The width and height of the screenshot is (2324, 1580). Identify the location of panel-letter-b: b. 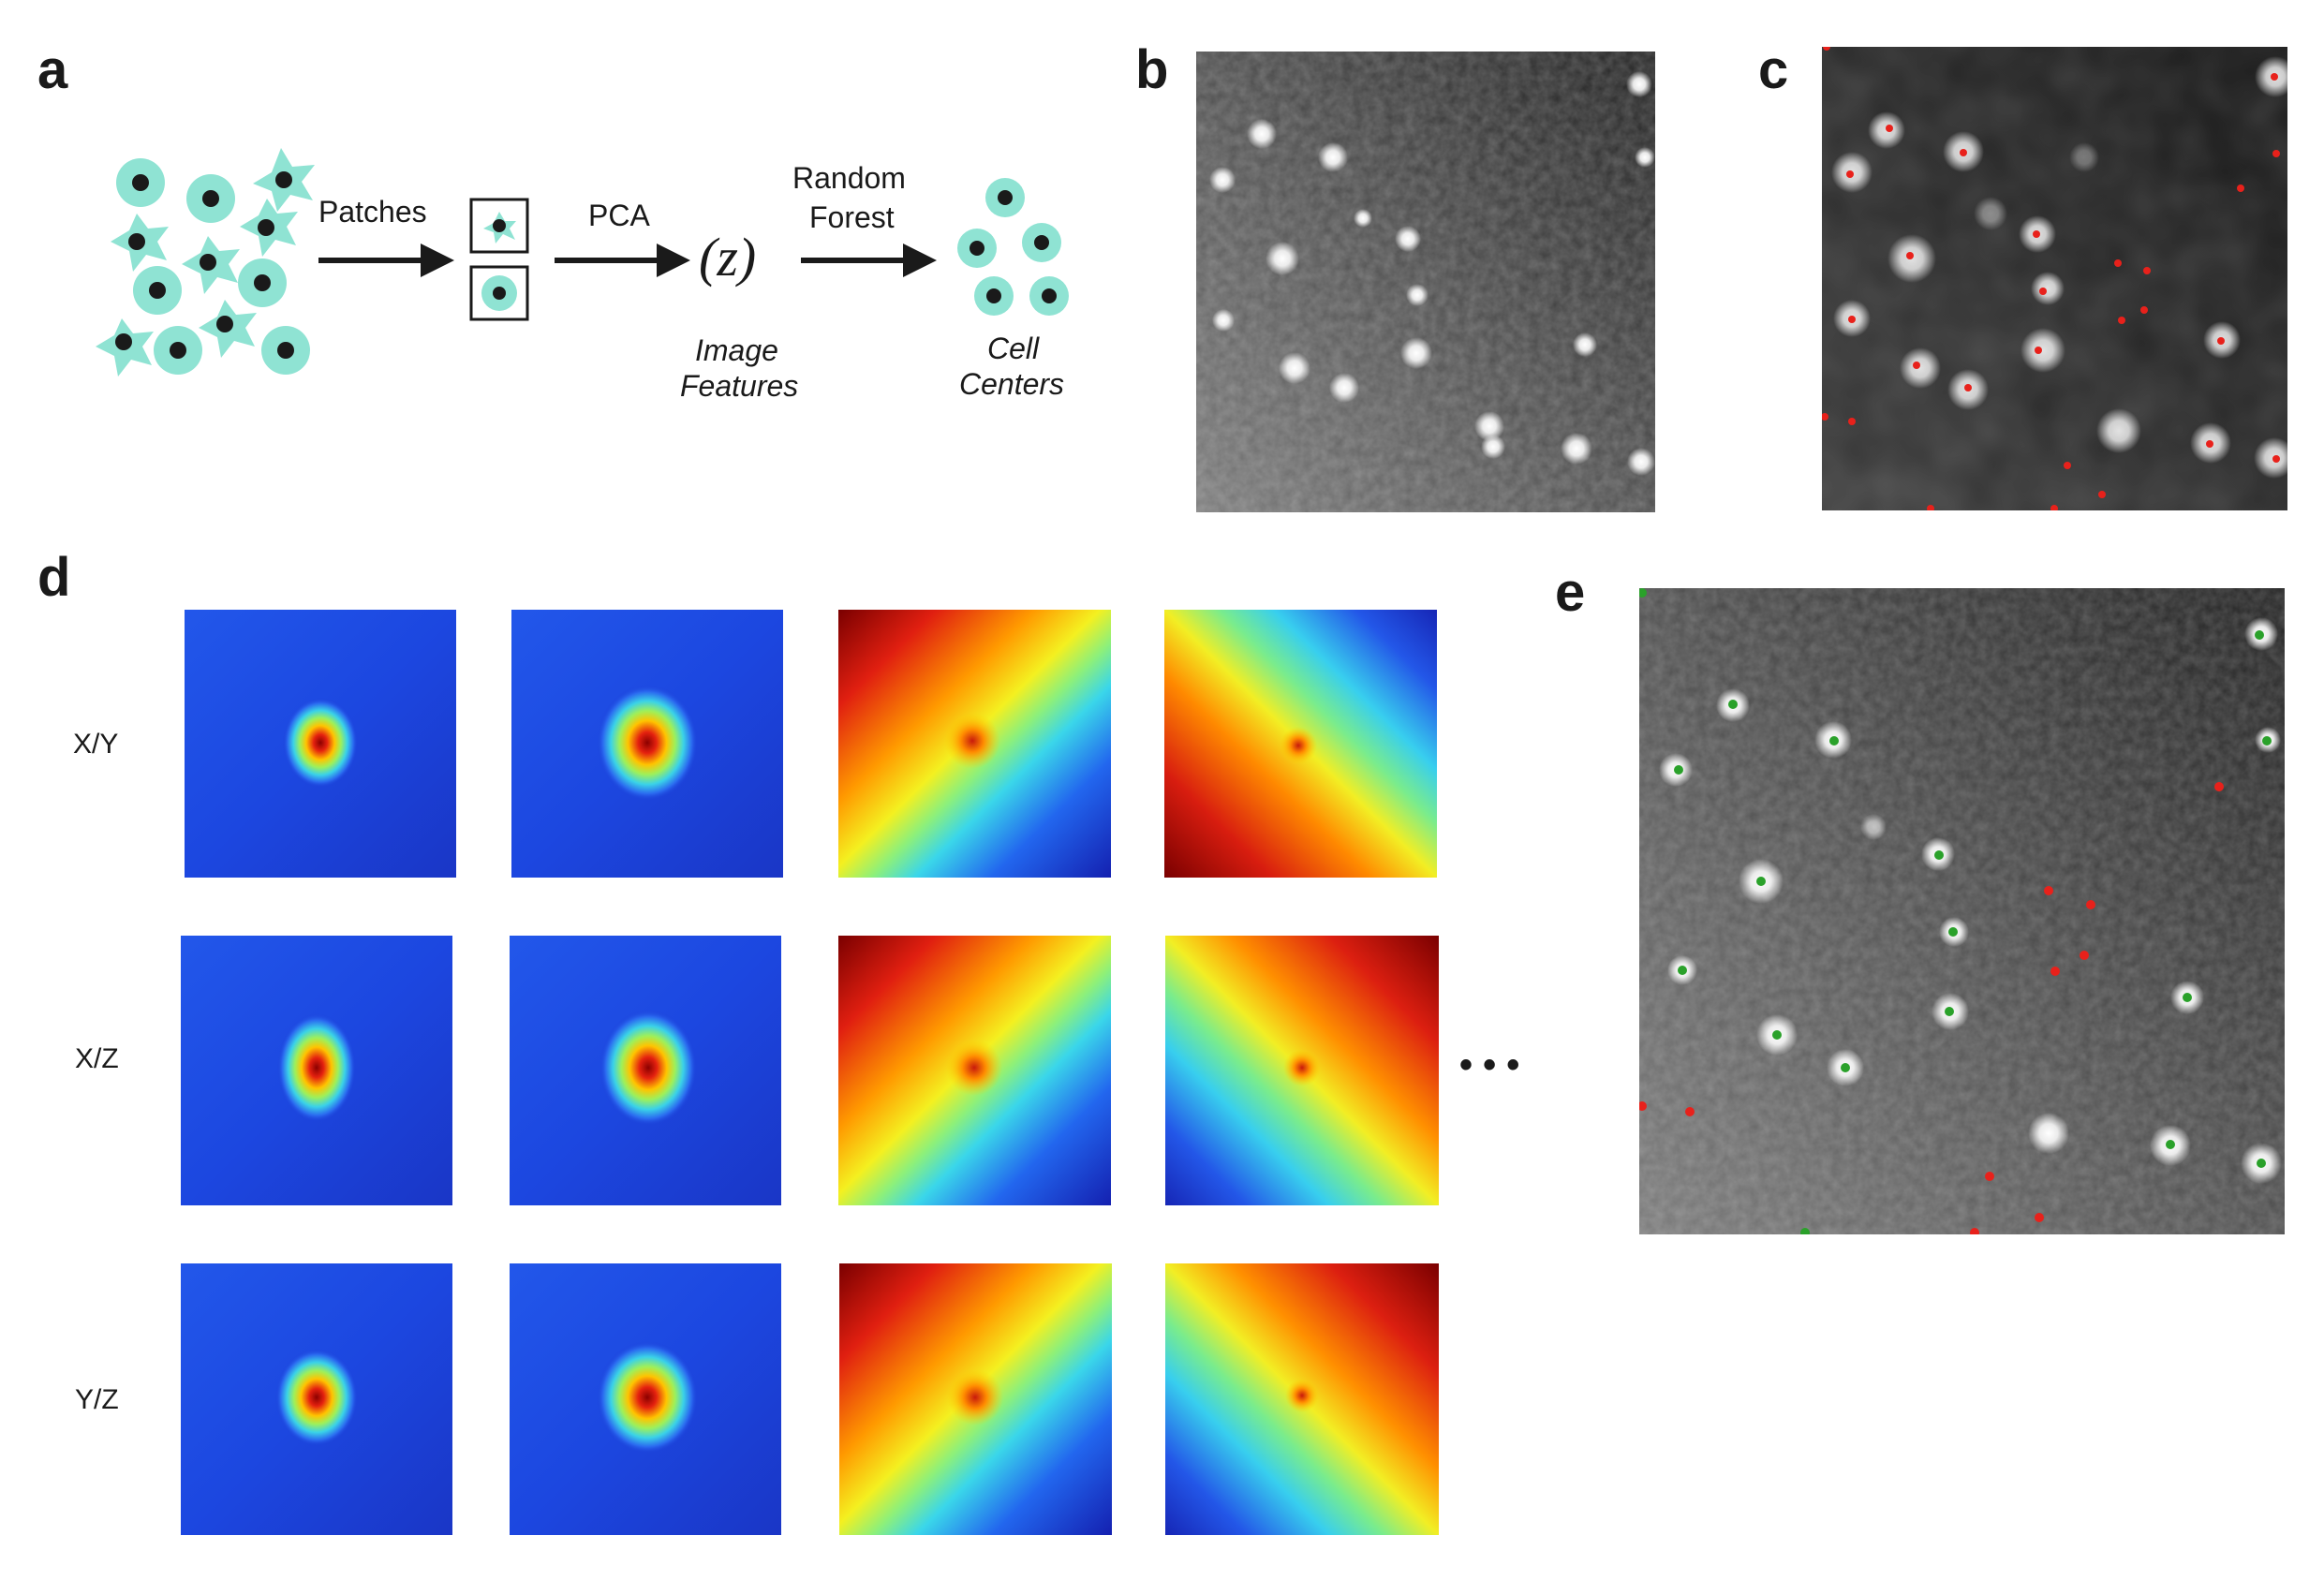
(1152, 69).